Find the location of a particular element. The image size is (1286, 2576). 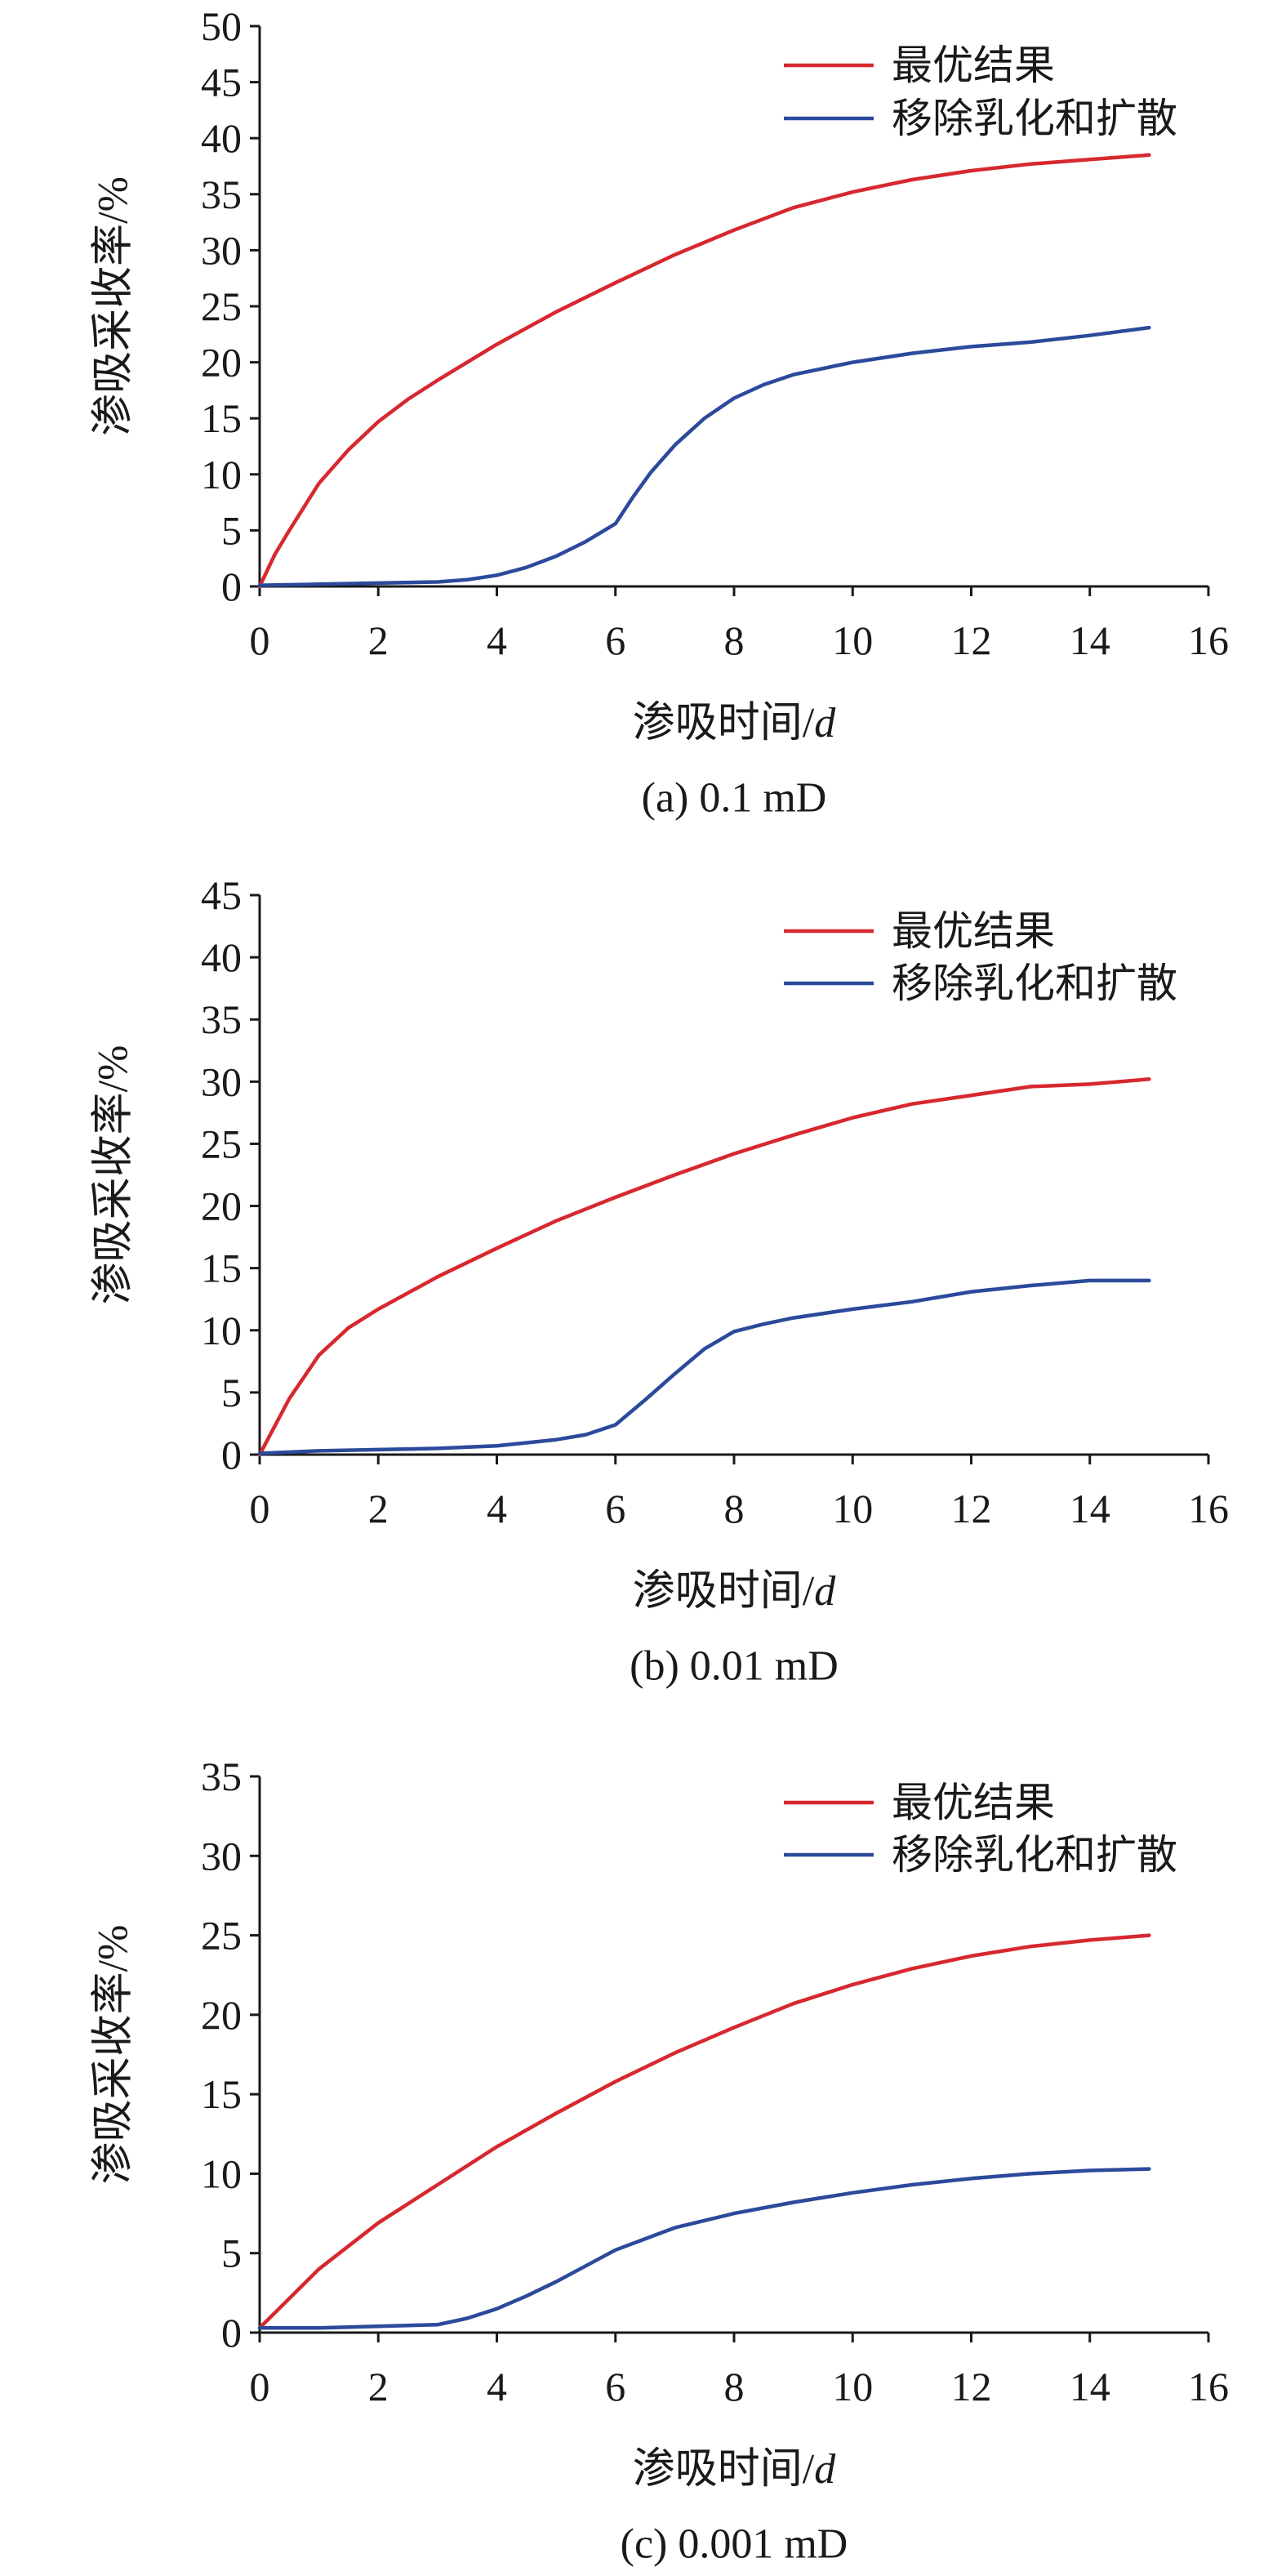

y-tick-label: 50 is located at coordinates (221, 26).